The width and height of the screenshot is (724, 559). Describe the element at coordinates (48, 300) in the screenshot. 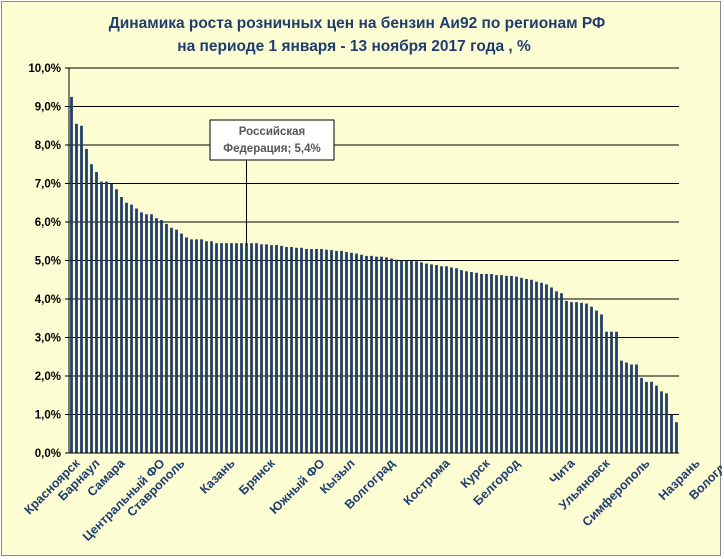

I see `y-tick-label: 4,0%` at that location.